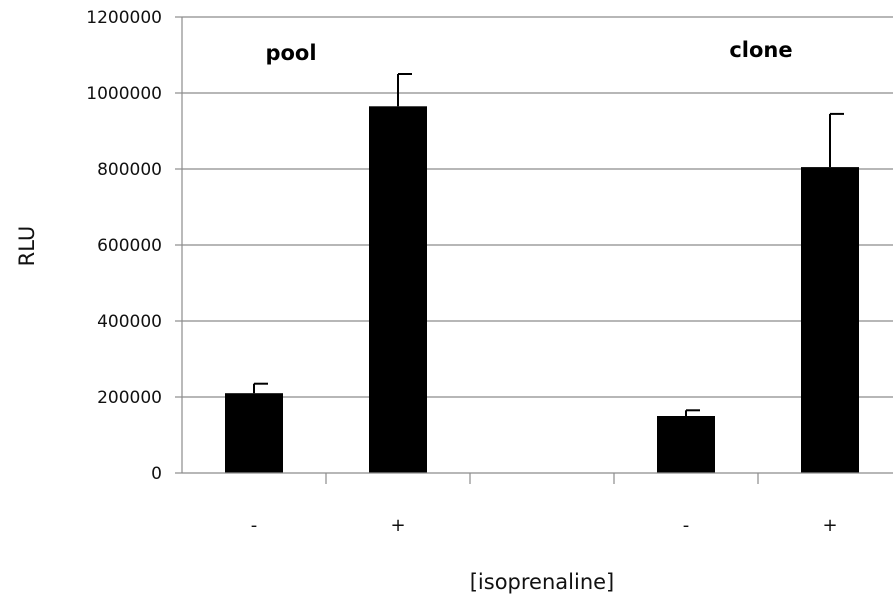  What do you see at coordinates (156, 474) in the screenshot?
I see `y-tick-label: 0` at bounding box center [156, 474].